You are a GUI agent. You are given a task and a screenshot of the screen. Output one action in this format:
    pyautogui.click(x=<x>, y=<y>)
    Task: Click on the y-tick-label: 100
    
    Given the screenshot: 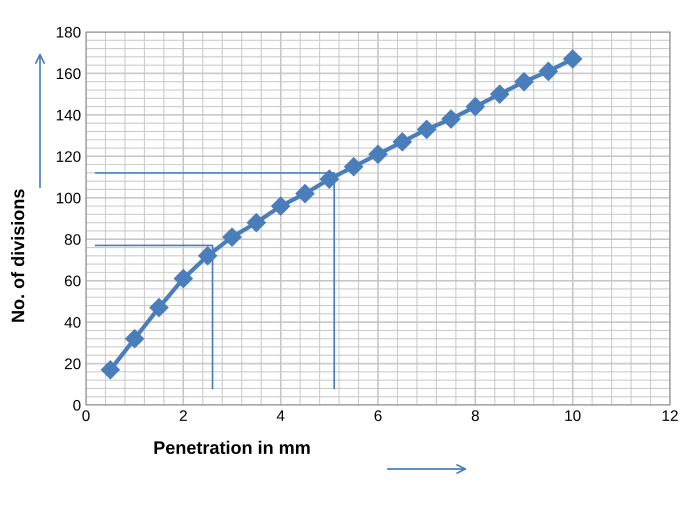 What is the action you would take?
    pyautogui.click(x=68, y=198)
    